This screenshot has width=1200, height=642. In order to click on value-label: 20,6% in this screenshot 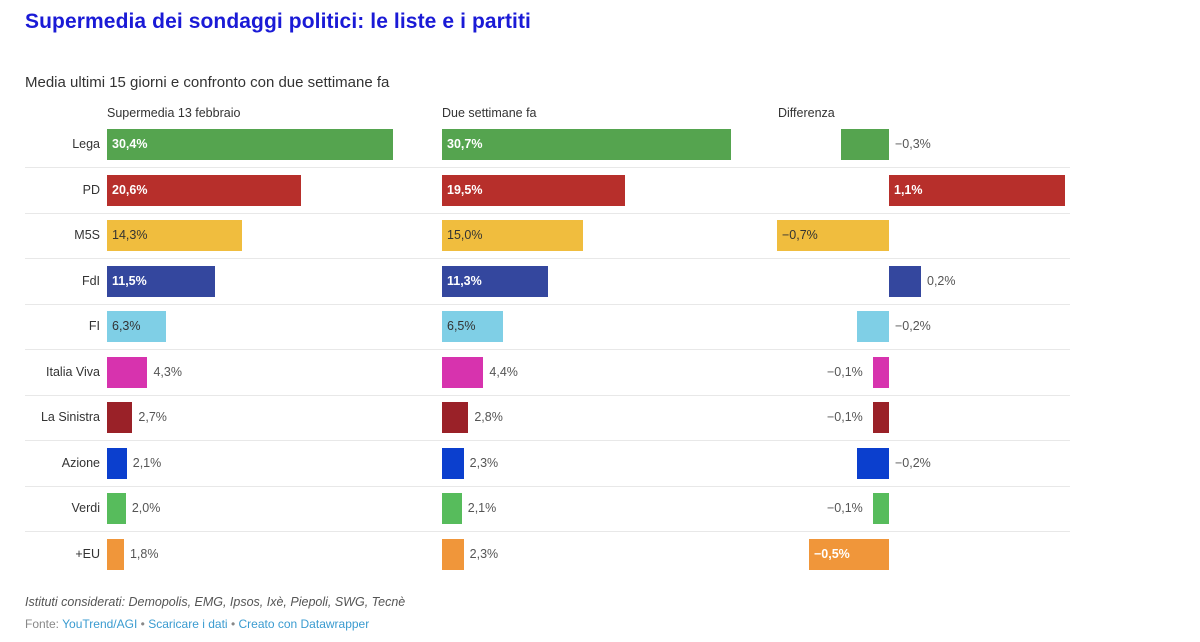, I will do `click(130, 189)`.